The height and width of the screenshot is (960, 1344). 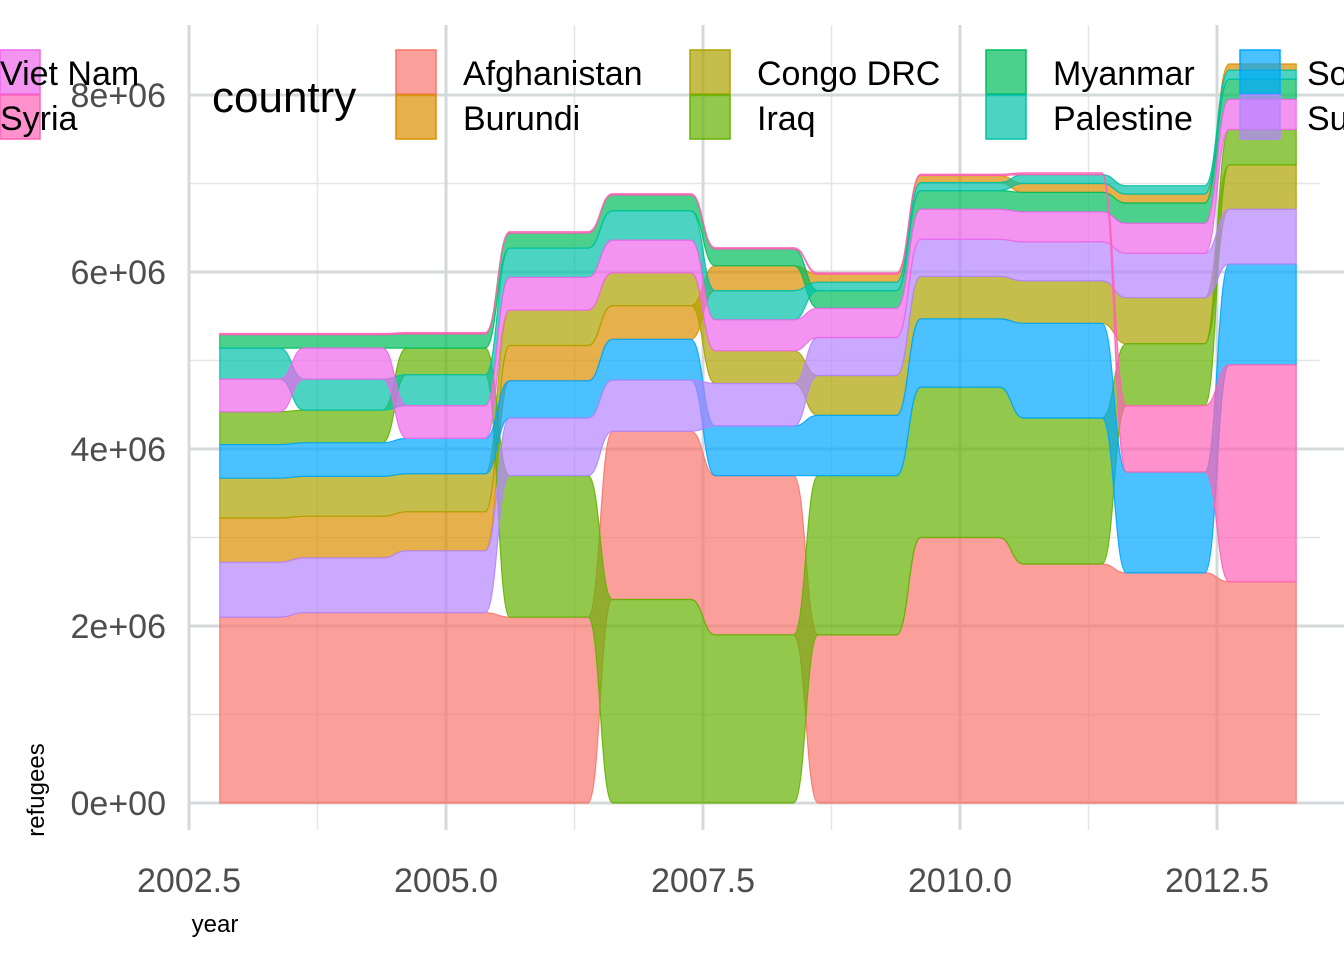 What do you see at coordinates (1124, 74) in the screenshot?
I see `legend-label-myanmar: Myanmar` at bounding box center [1124, 74].